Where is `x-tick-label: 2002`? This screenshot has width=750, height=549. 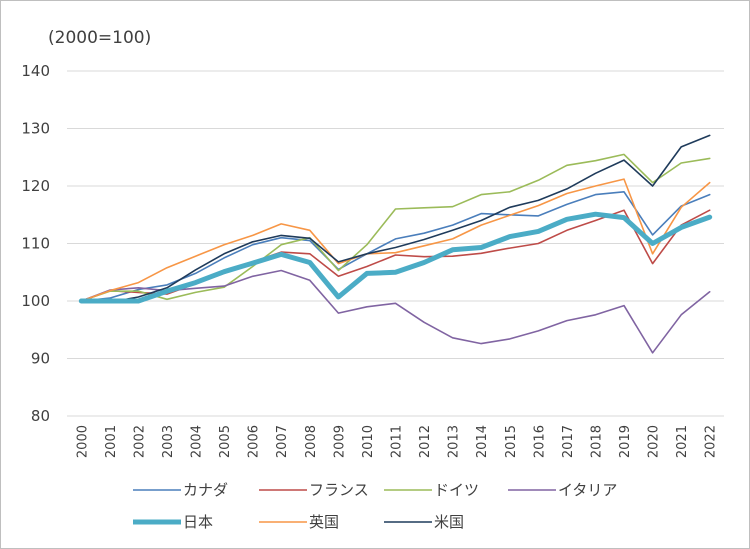 x-tick-label: 2002 is located at coordinates (139, 441).